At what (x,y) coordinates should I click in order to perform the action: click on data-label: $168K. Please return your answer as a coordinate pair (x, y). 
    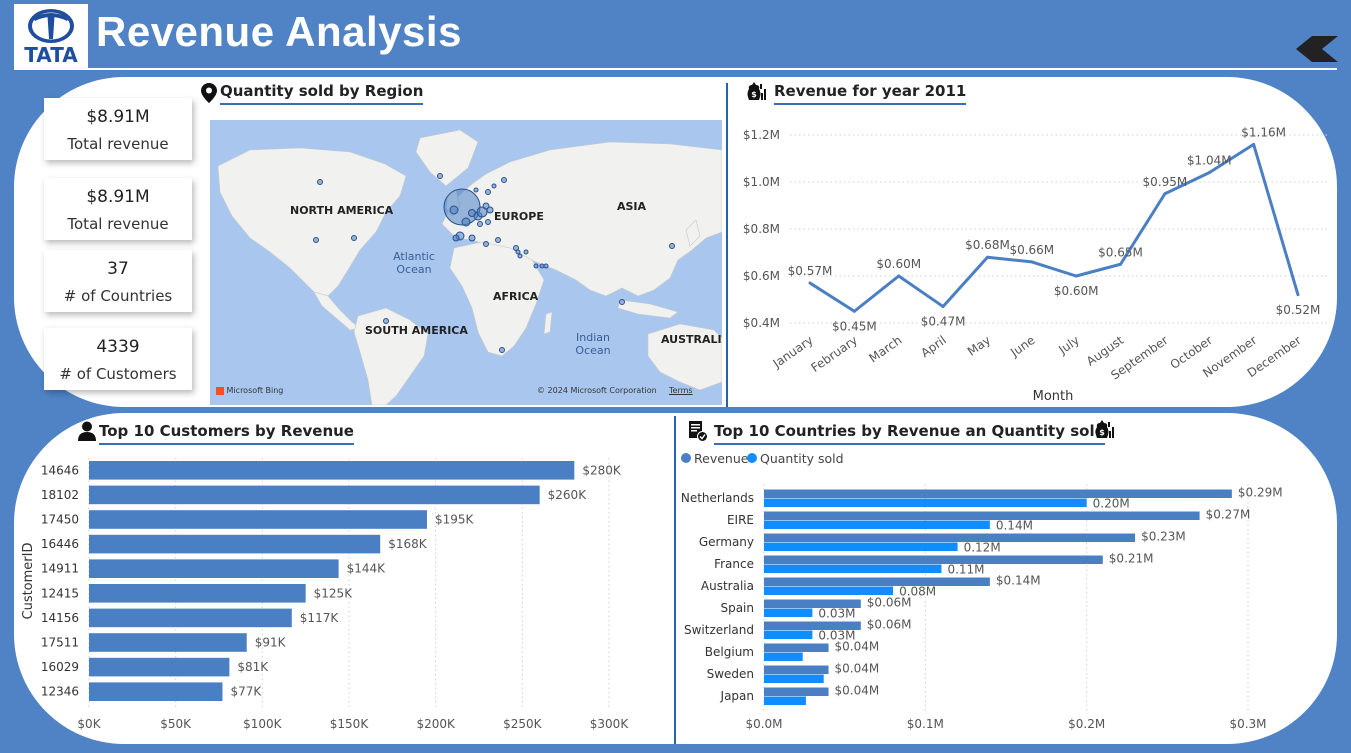
    Looking at the image, I should click on (408, 544).